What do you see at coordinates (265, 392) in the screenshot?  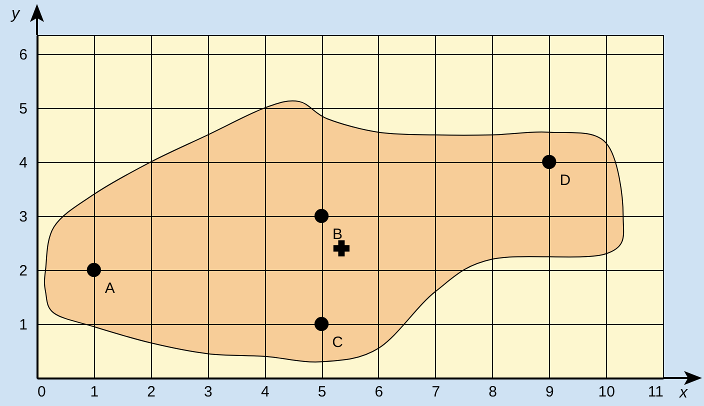 I see `x-tick-label: 4` at bounding box center [265, 392].